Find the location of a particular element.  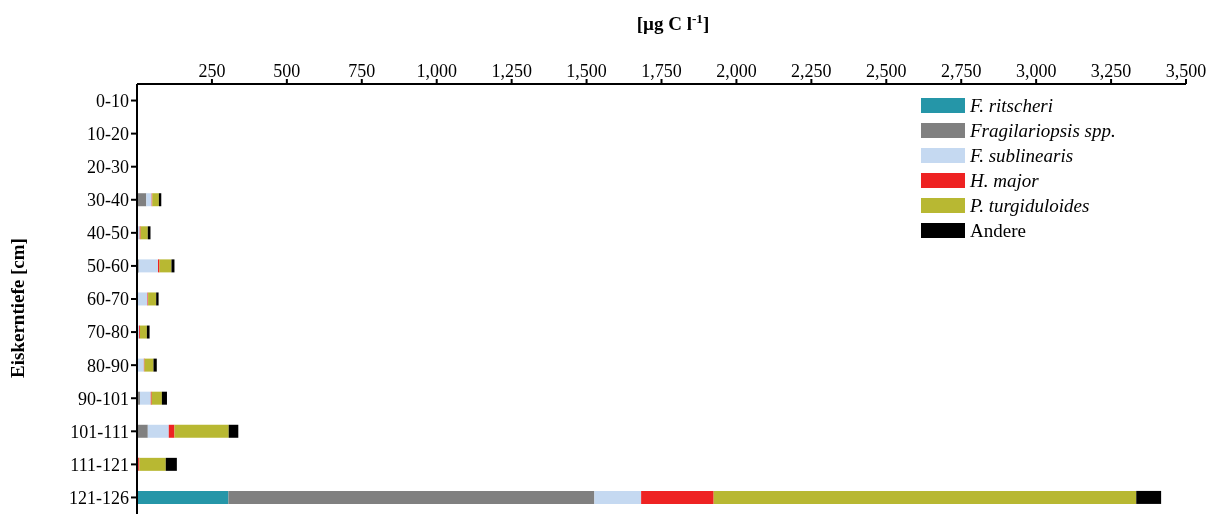

x-tick-label: 250 is located at coordinates (212, 71).